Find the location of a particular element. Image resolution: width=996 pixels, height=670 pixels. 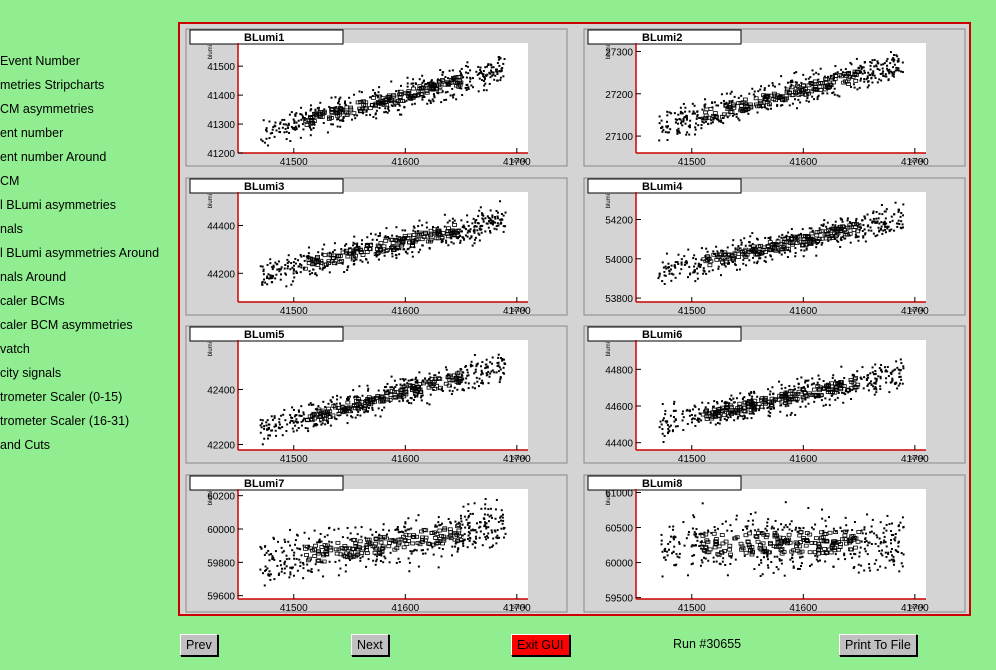

histogram-list-item: nals is located at coordinates (11, 229).